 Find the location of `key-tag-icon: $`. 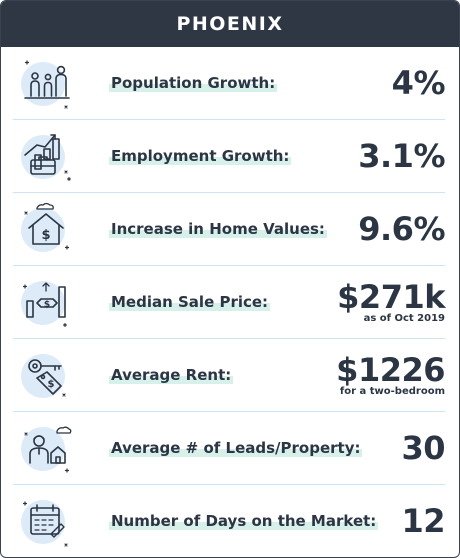

key-tag-icon: $ is located at coordinates (46, 375).